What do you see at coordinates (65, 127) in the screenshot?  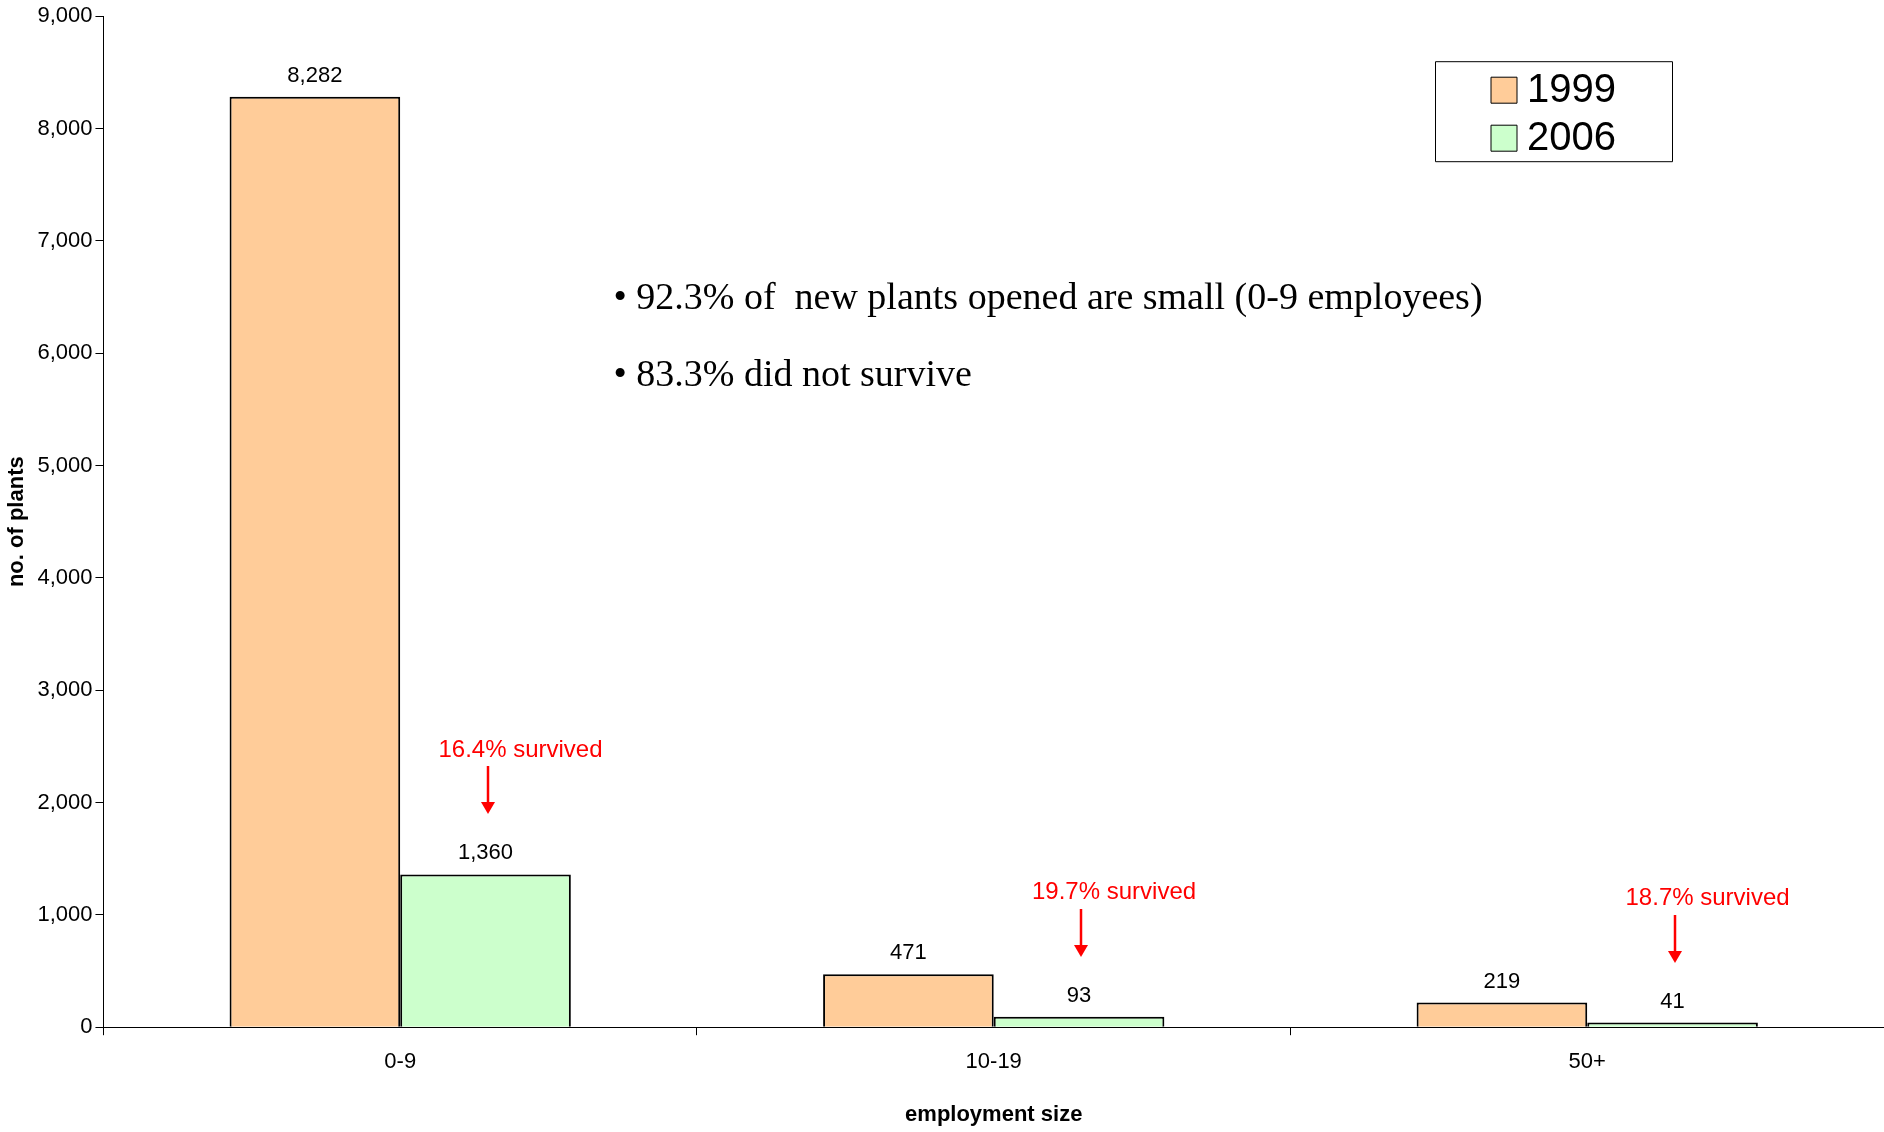 I see `y-tick-label: 8,000` at bounding box center [65, 127].